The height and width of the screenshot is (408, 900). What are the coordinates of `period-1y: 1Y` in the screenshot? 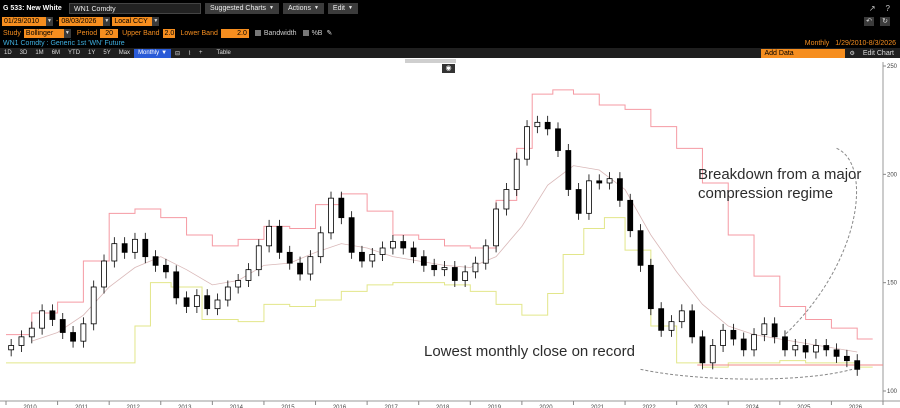 It's located at (92, 53).